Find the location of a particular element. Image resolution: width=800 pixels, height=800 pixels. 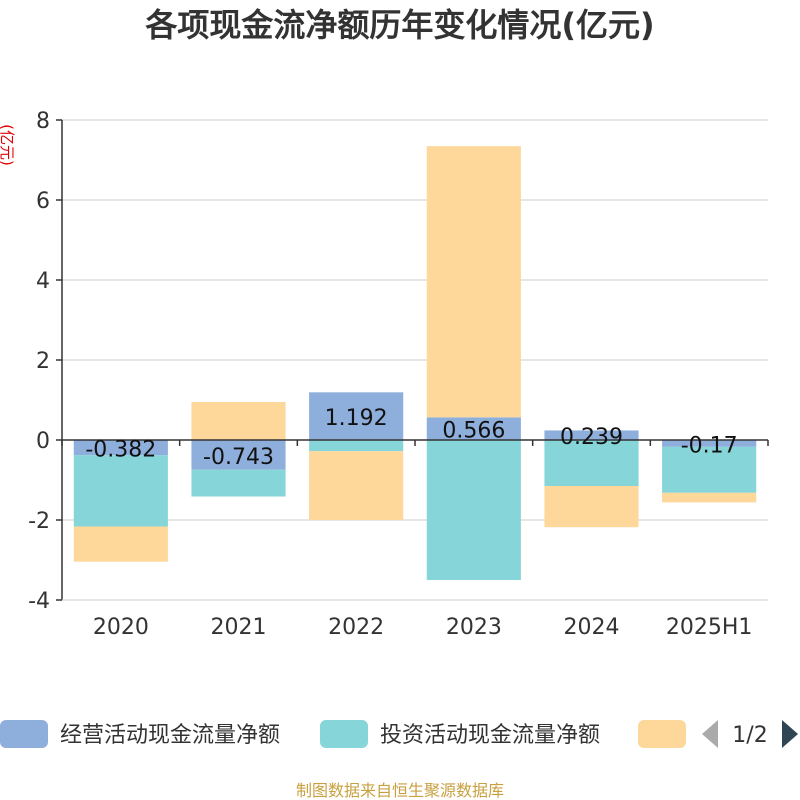

legend-label: 投资活动现金流量净额 is located at coordinates (490, 735).